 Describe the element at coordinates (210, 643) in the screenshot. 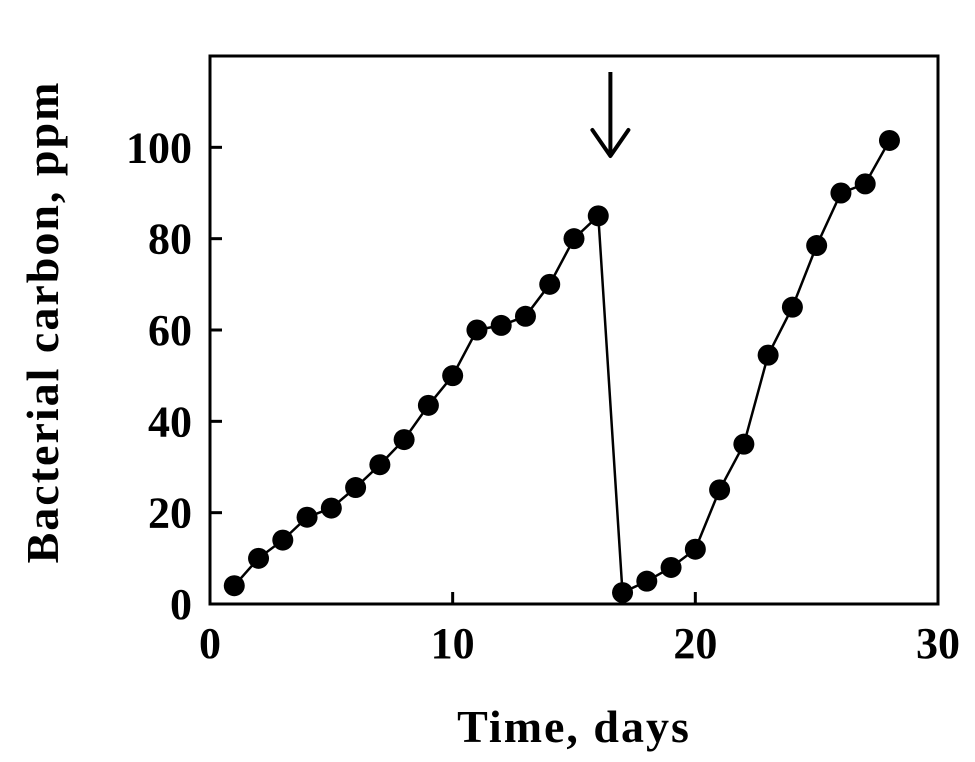

I see `x-tick-label: 0` at that location.